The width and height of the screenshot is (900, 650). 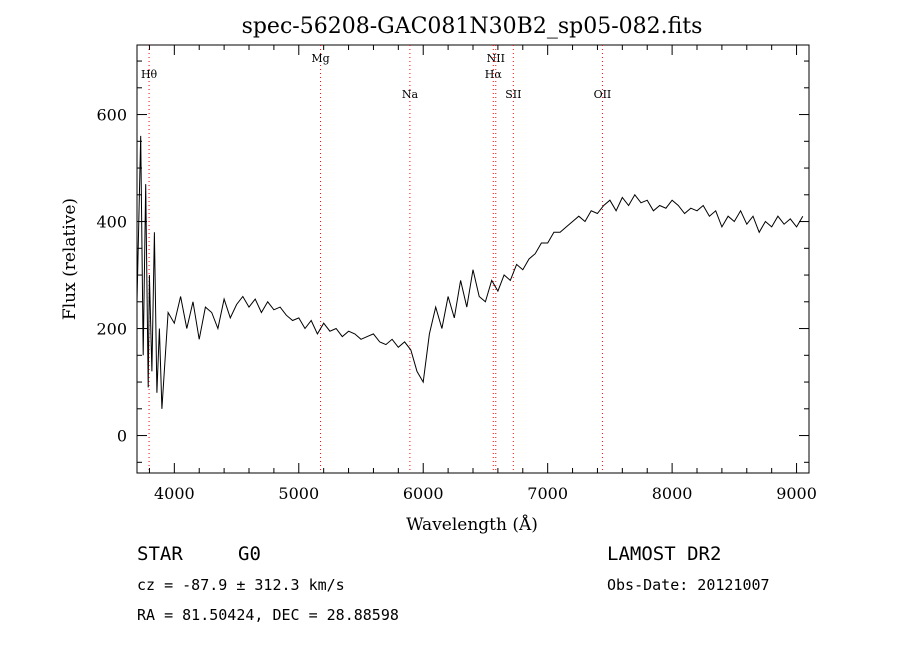 I want to click on line-label: Mg, so click(x=320, y=58).